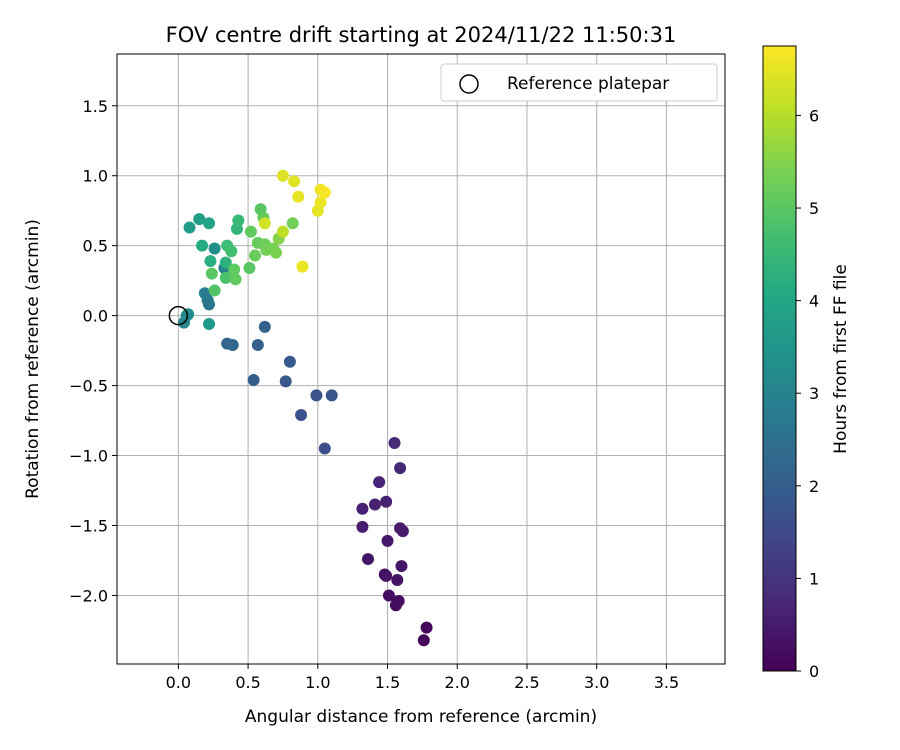  What do you see at coordinates (457, 682) in the screenshot?
I see `x-tick-label: 2.0` at bounding box center [457, 682].